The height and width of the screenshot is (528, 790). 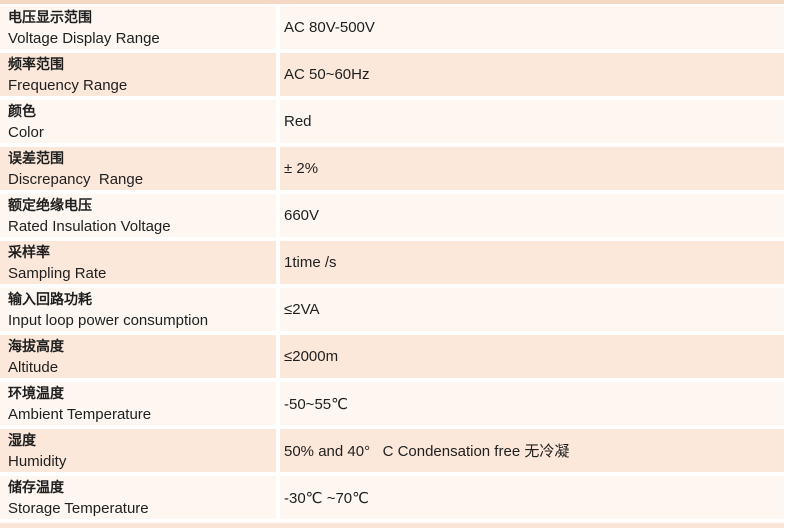 What do you see at coordinates (68, 85) in the screenshot?
I see `spec-label-en: Frequency Range` at bounding box center [68, 85].